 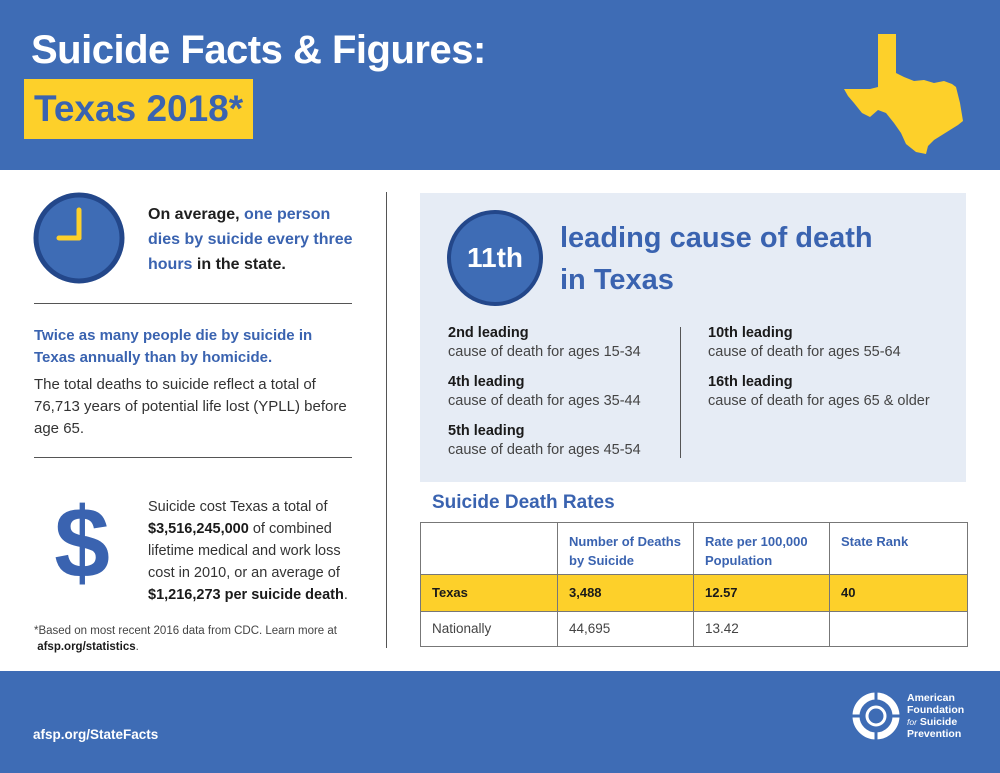 What do you see at coordinates (898, 593) in the screenshot?
I see `table-cell: 40` at bounding box center [898, 593].